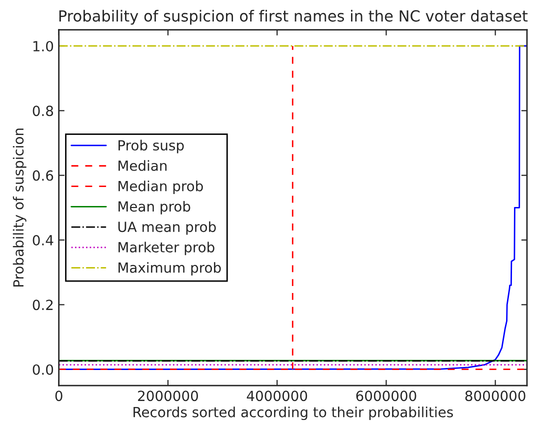 This screenshot has height=426, width=535. I want to click on y-tick-label: 0.4, so click(43, 240).